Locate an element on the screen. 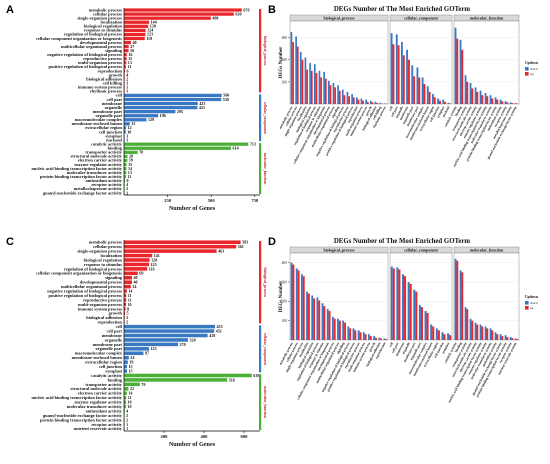  category-label: binding is located at coordinates (458, 347).